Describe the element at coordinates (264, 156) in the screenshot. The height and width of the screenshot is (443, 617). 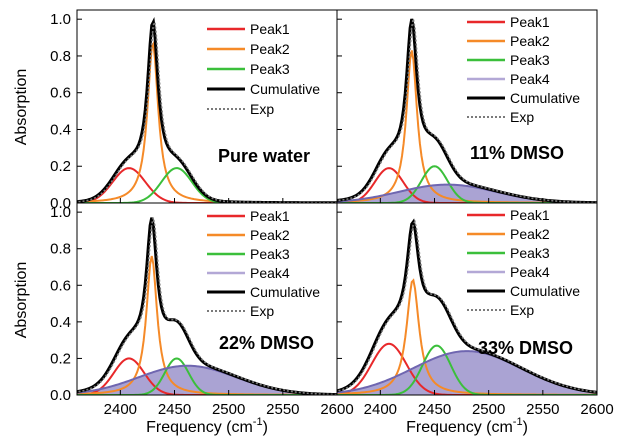
I see `panel-label: Pure water` at that location.